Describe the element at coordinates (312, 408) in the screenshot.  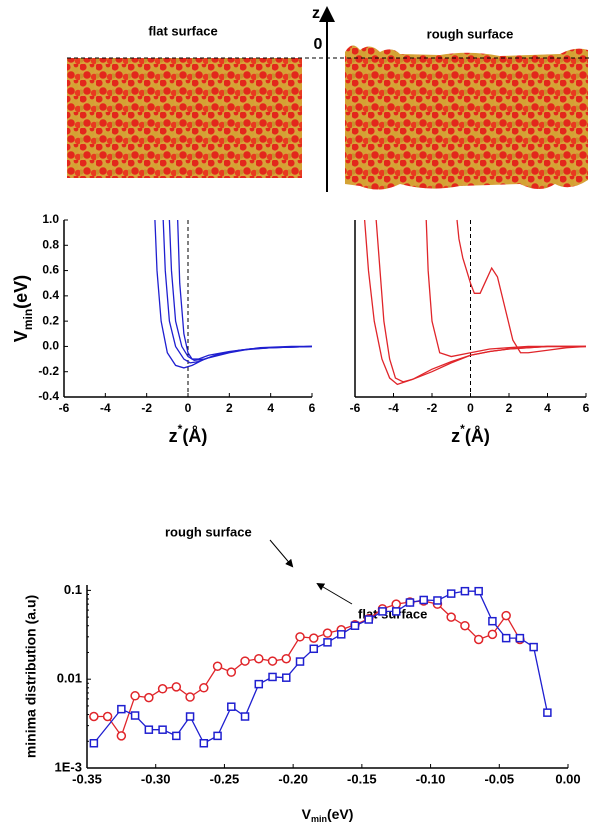
I see `x-tick-label: 6` at that location.